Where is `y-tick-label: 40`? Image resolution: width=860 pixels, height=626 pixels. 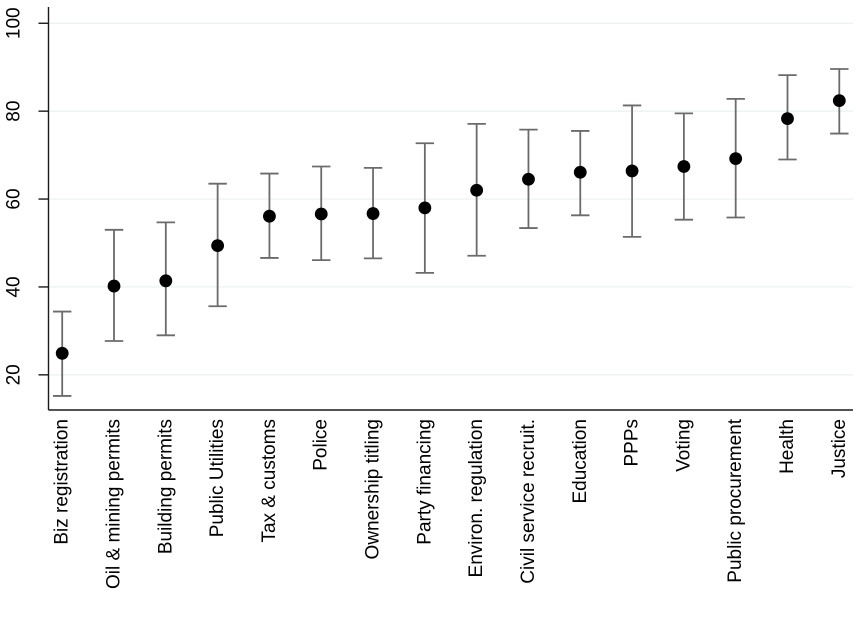
y-tick-label: 40 is located at coordinates (14, 286).